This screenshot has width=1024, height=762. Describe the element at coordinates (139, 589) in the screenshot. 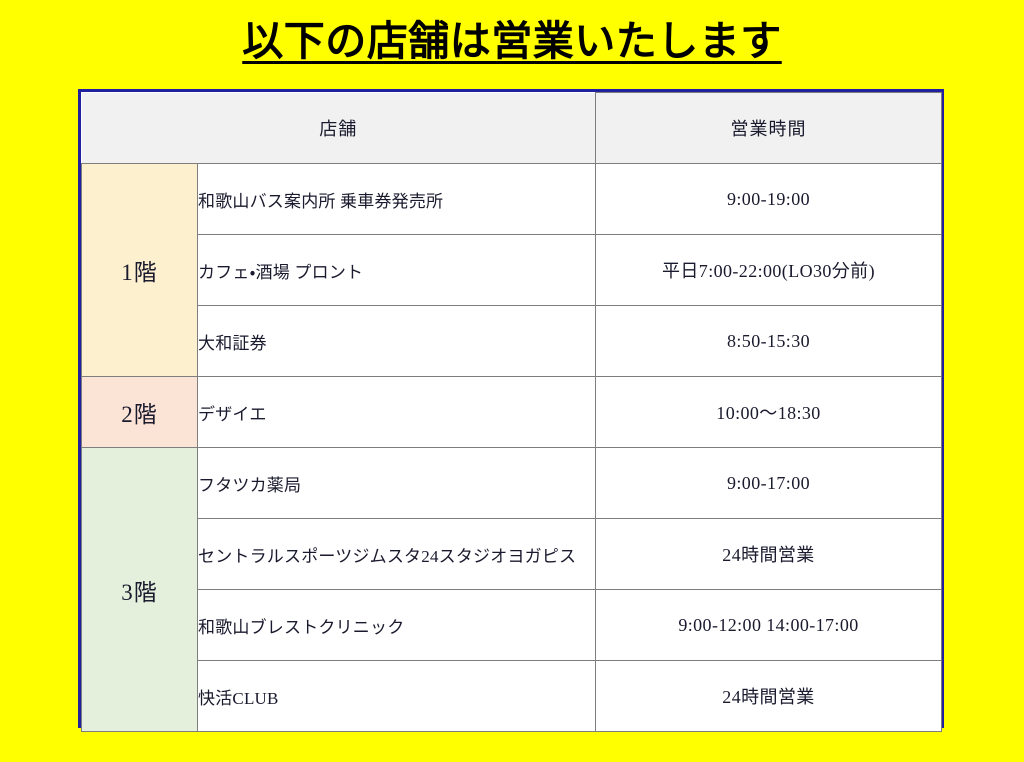

I see `floor-label-3f: 3階` at that location.